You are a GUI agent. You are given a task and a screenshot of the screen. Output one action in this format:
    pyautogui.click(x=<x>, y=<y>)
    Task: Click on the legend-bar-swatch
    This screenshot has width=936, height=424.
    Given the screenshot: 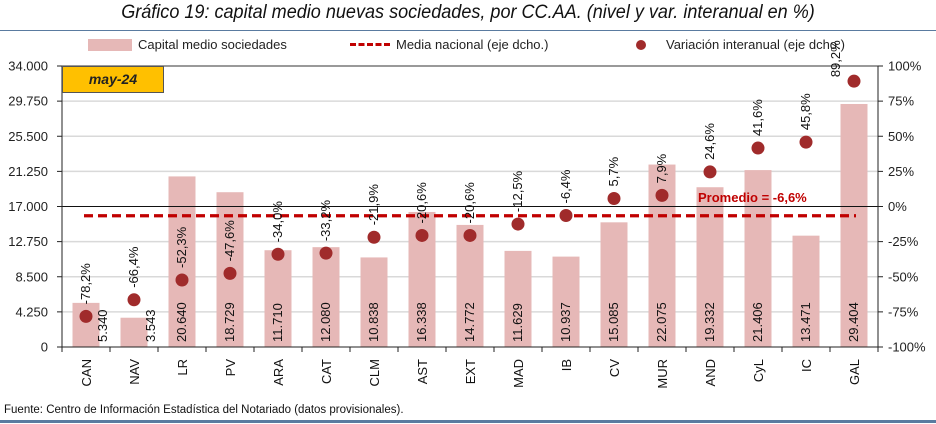 What is the action you would take?
    pyautogui.click(x=110, y=44)
    